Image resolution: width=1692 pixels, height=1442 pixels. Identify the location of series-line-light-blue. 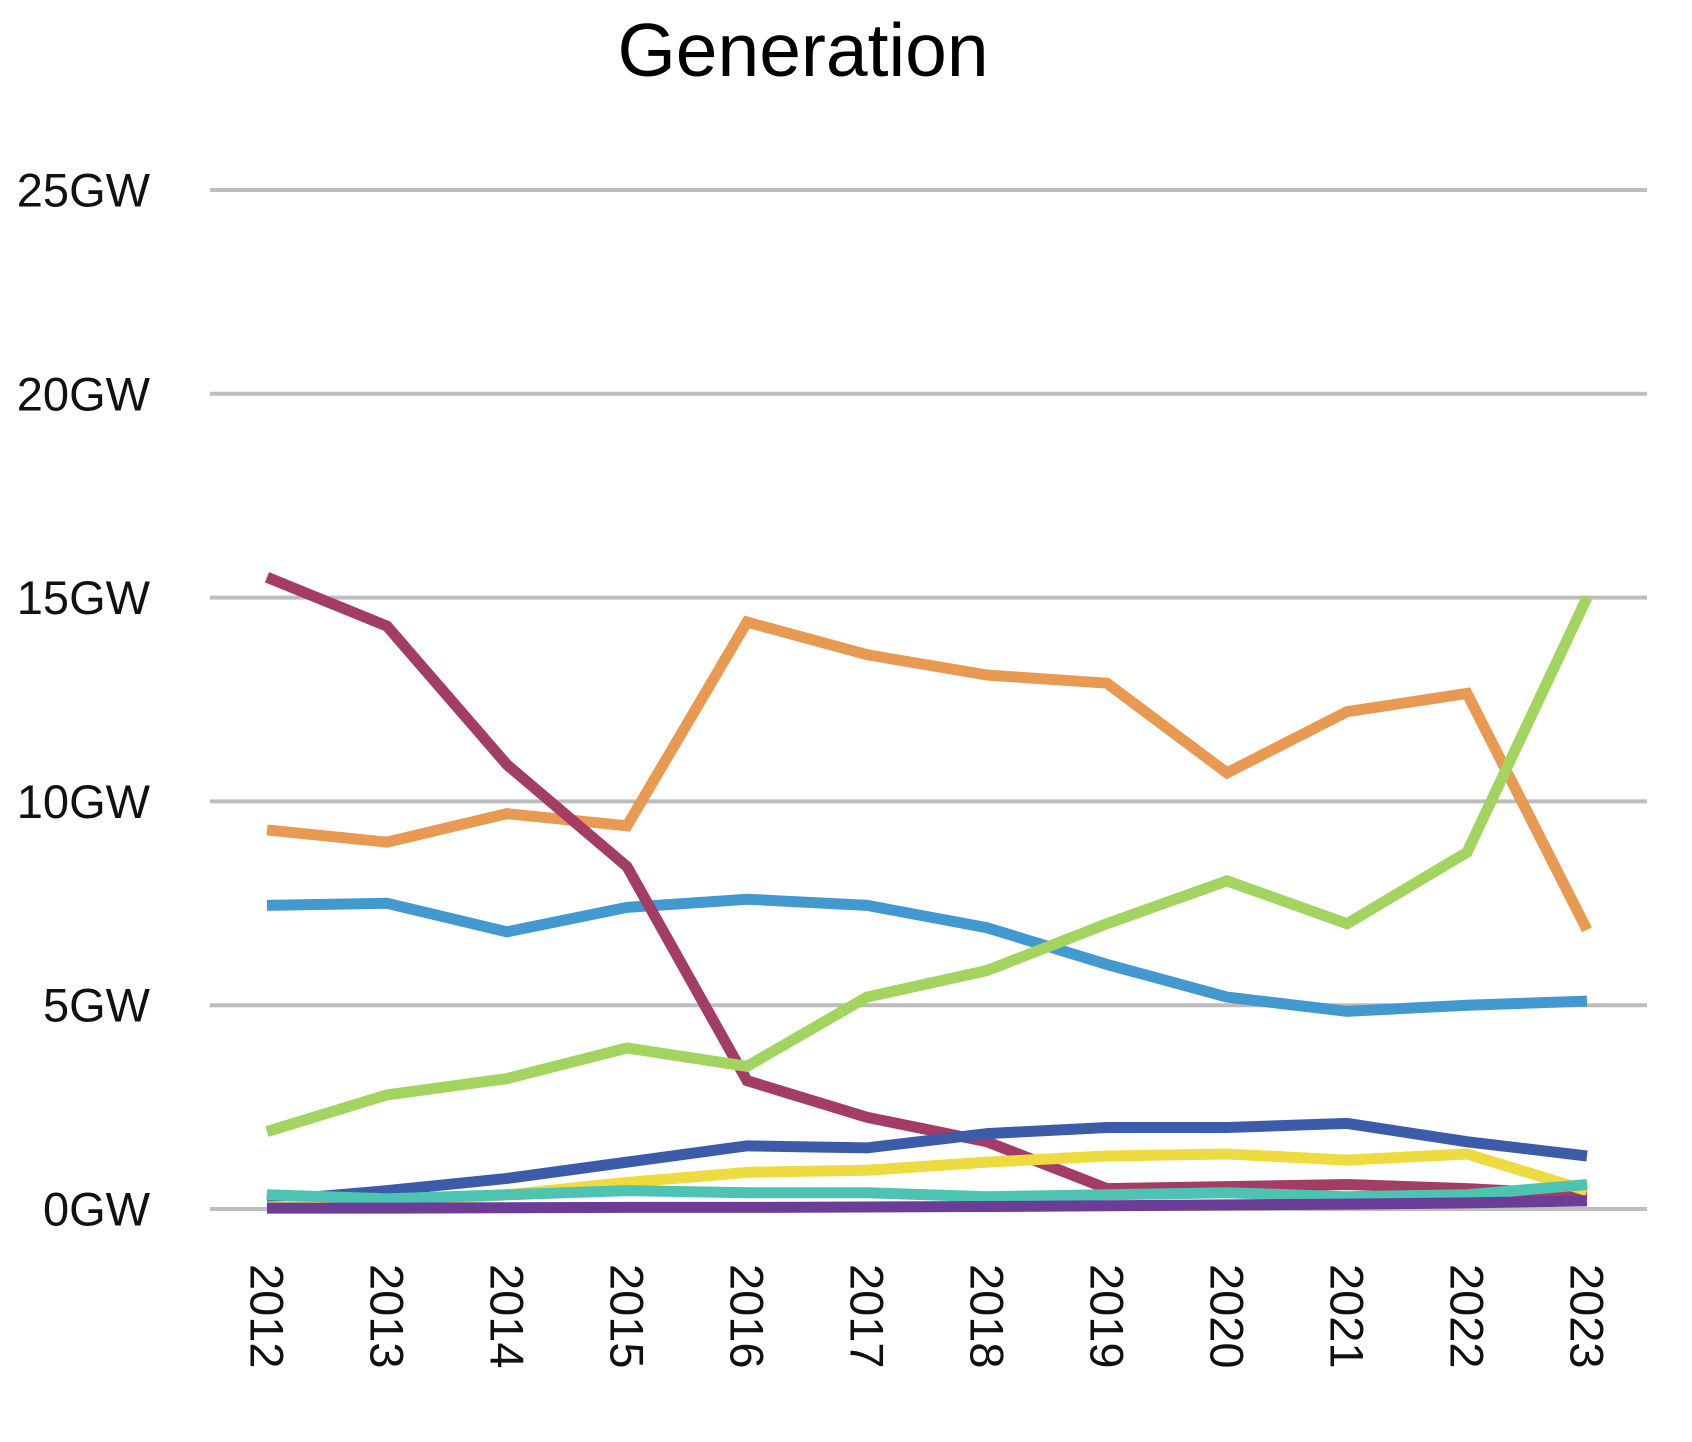
(927, 955).